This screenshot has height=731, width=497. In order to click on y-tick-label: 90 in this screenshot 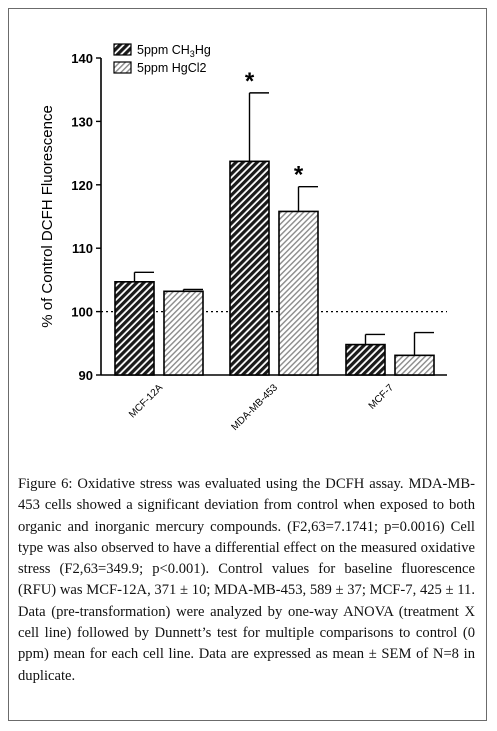, I will do `click(86, 375)`.